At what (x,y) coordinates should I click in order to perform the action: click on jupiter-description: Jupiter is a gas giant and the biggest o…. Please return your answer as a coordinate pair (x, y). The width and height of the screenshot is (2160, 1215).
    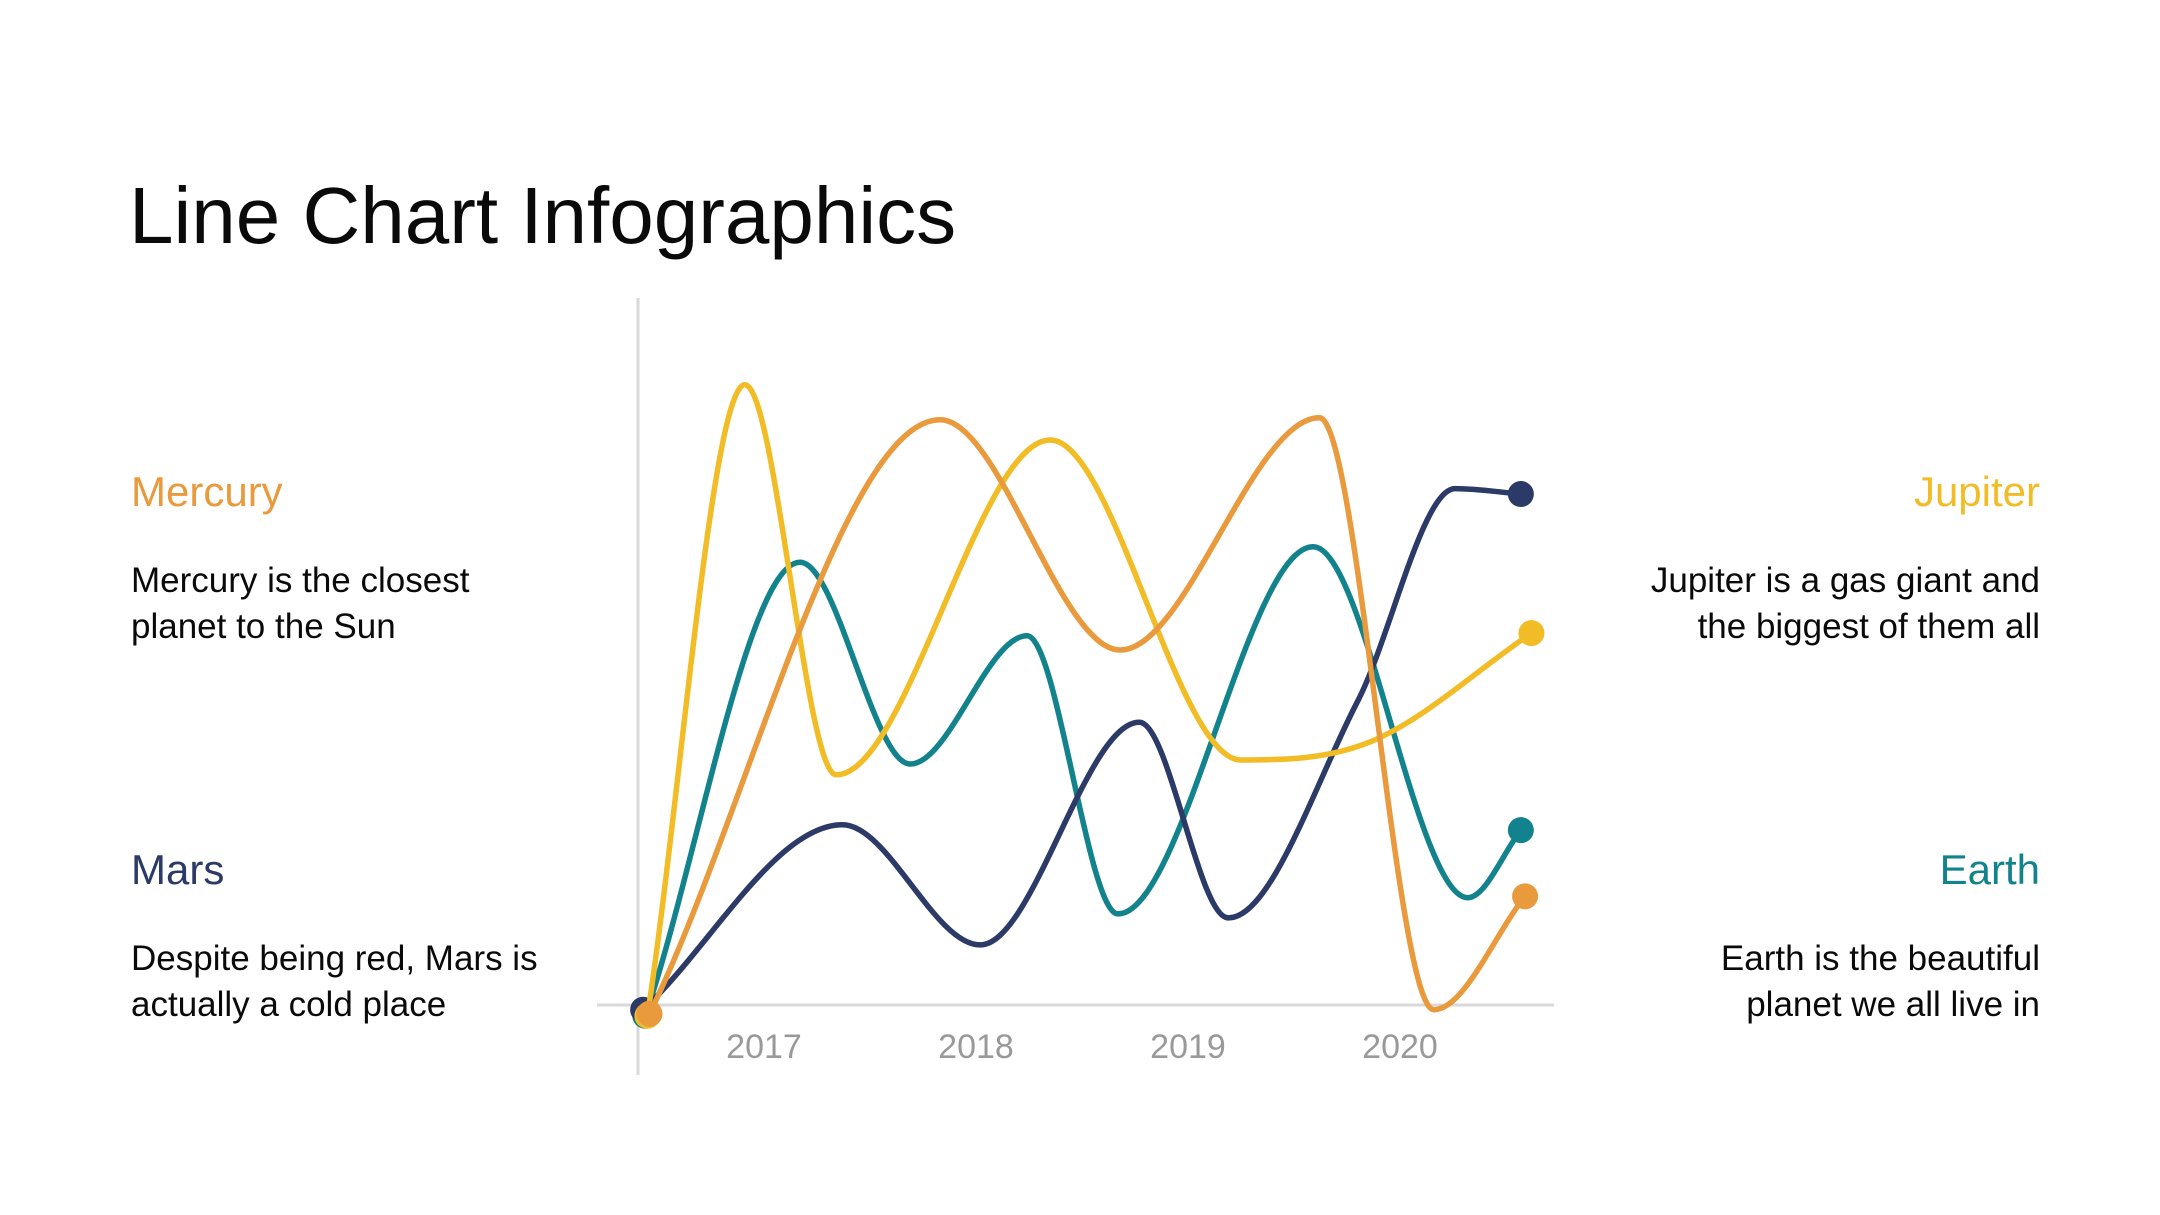
    Looking at the image, I should click on (1845, 604).